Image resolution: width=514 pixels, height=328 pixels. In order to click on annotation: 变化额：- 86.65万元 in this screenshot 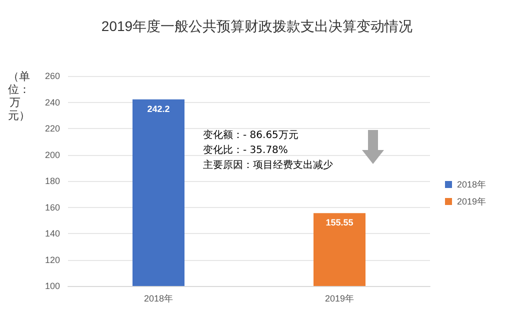, I will do `click(251, 135)`.